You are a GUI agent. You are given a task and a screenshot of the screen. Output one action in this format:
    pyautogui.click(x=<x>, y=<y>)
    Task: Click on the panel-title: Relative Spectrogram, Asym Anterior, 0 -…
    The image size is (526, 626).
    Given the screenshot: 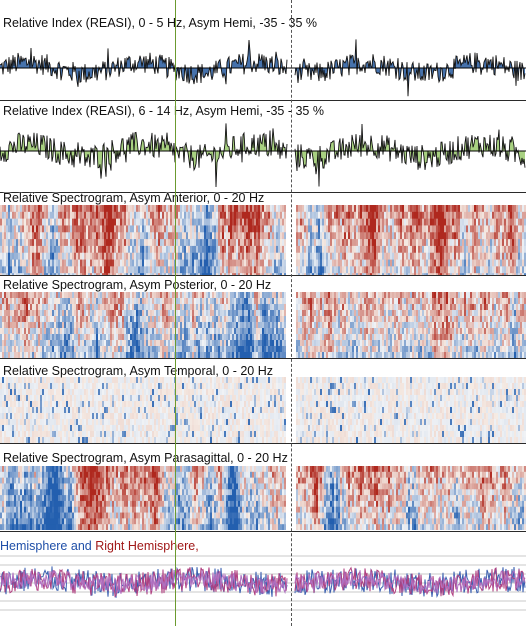 What is the action you would take?
    pyautogui.click(x=134, y=198)
    